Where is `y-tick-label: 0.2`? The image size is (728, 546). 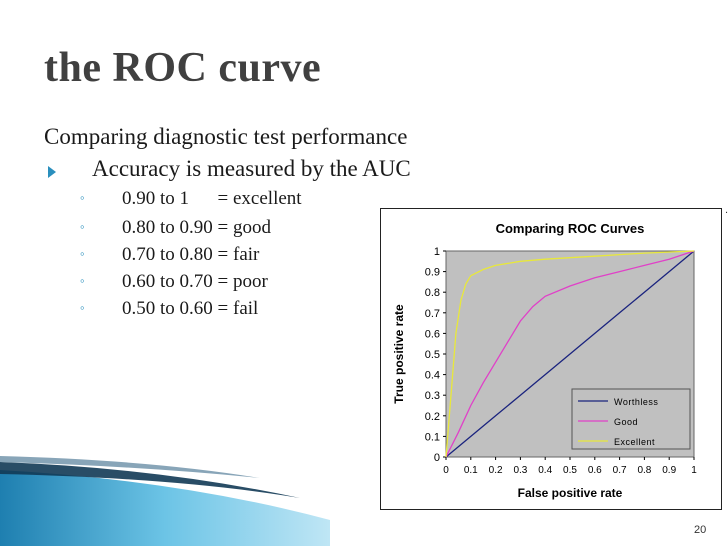 y-tick-label: 0.2 is located at coordinates (432, 417).